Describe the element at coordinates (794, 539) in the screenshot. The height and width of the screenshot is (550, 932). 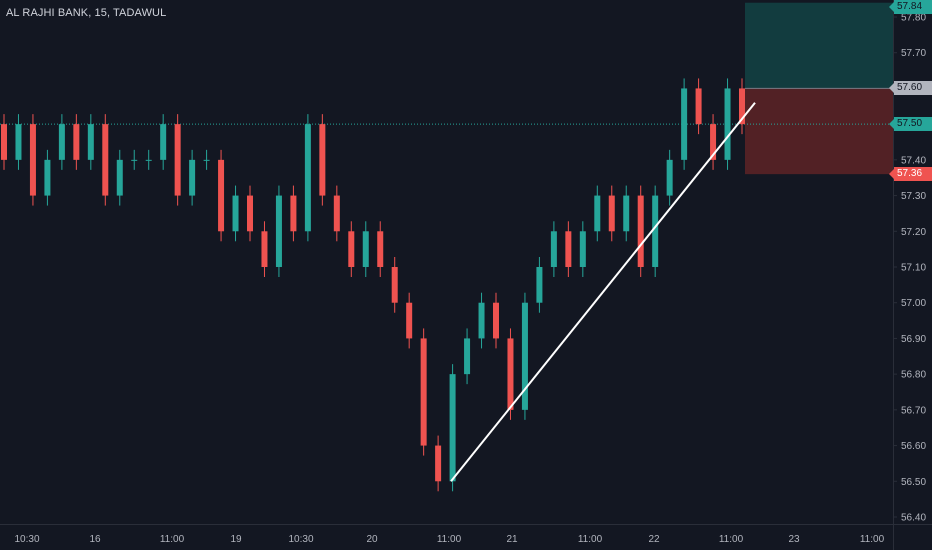
I see `time-tick-label: 23` at that location.